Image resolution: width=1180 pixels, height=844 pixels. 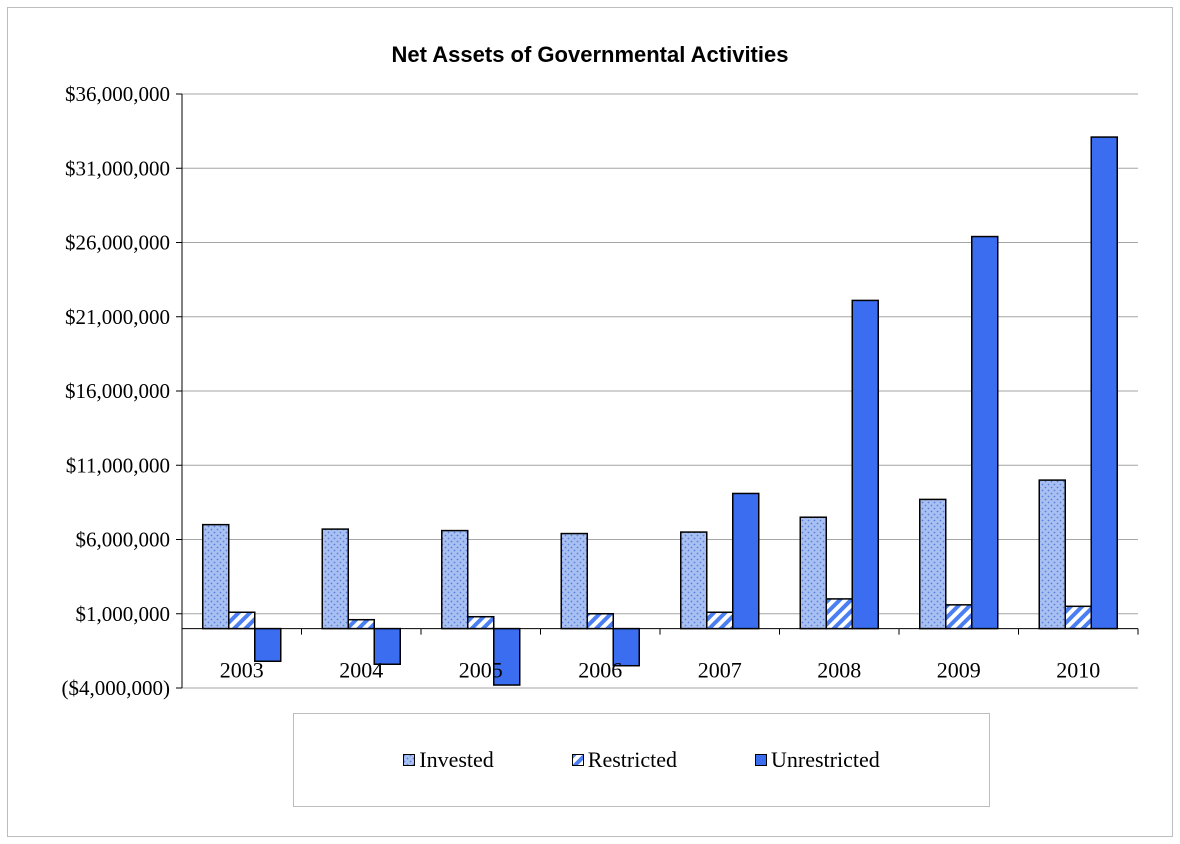 I want to click on x-category-label: 2009, so click(x=959, y=670).